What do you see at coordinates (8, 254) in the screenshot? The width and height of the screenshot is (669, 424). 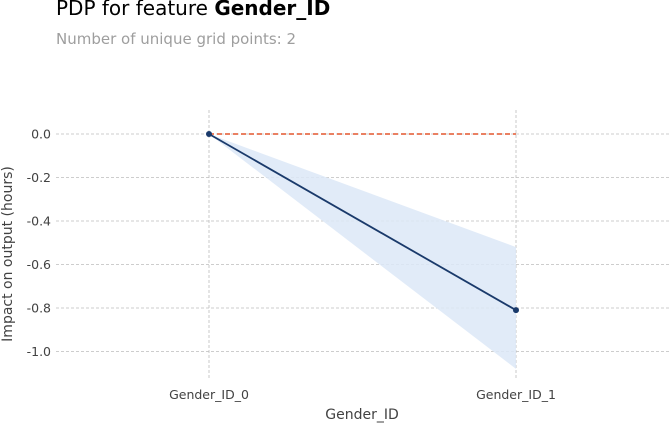 I see `y-axis-label: Impact on output (hours)` at bounding box center [8, 254].